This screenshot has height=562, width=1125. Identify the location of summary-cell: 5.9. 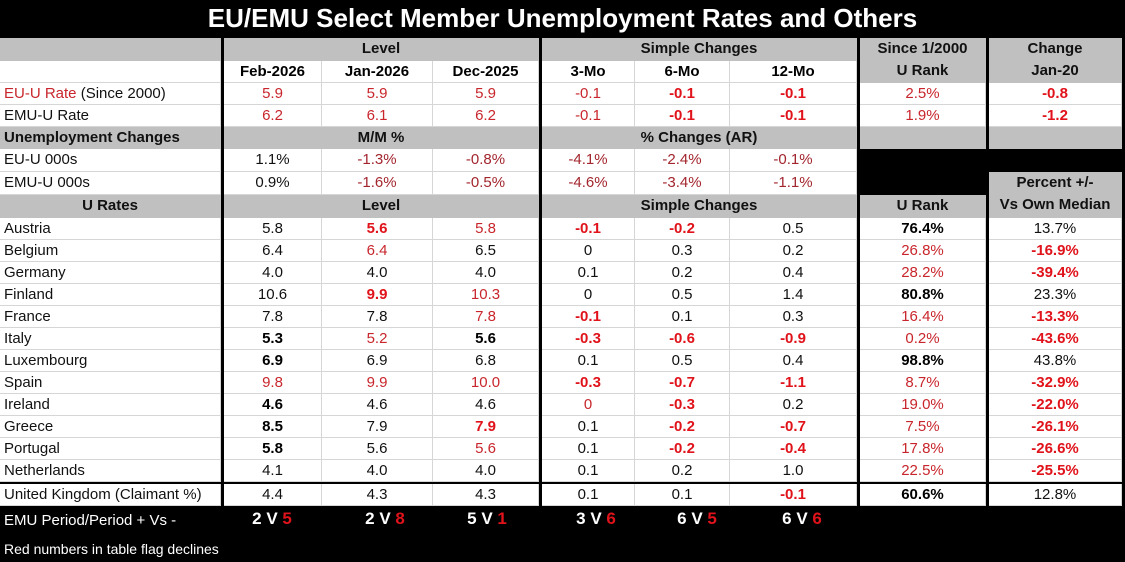
(486, 94).